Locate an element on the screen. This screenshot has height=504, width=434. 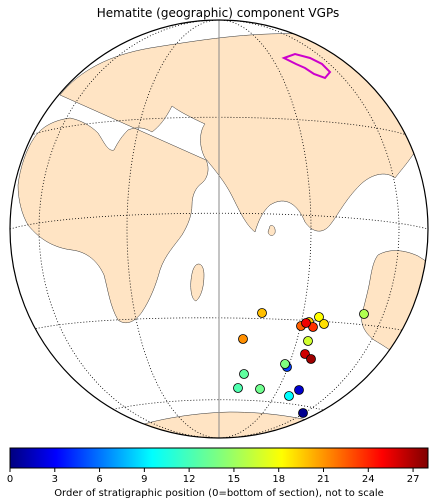
colorbar-tick-label: 9 is located at coordinates (144, 479).